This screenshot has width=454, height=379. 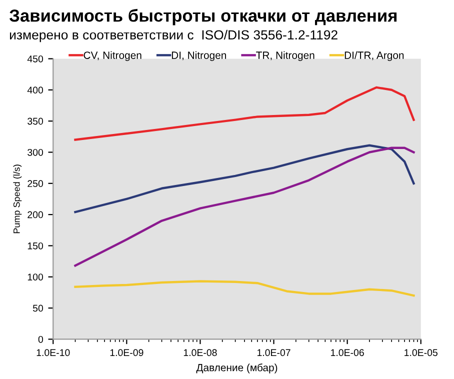 I want to click on y-tick-label: 50, so click(x=38, y=308).